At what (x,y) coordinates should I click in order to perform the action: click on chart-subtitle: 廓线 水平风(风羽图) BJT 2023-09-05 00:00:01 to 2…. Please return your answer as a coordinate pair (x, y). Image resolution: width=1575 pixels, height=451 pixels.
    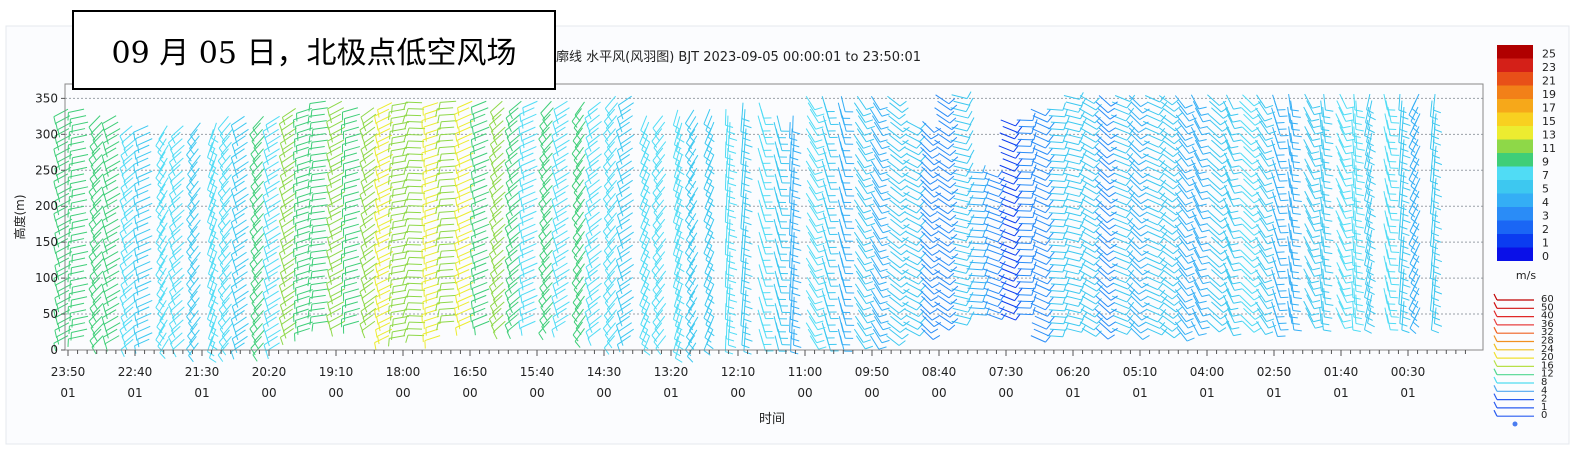
    Looking at the image, I should click on (738, 57).